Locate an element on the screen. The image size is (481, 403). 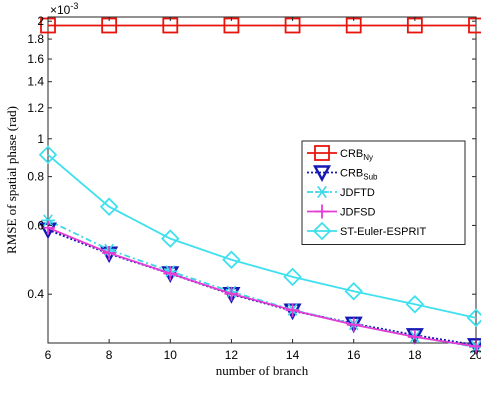
y-tick-label: 1 is located at coordinates (40, 139).